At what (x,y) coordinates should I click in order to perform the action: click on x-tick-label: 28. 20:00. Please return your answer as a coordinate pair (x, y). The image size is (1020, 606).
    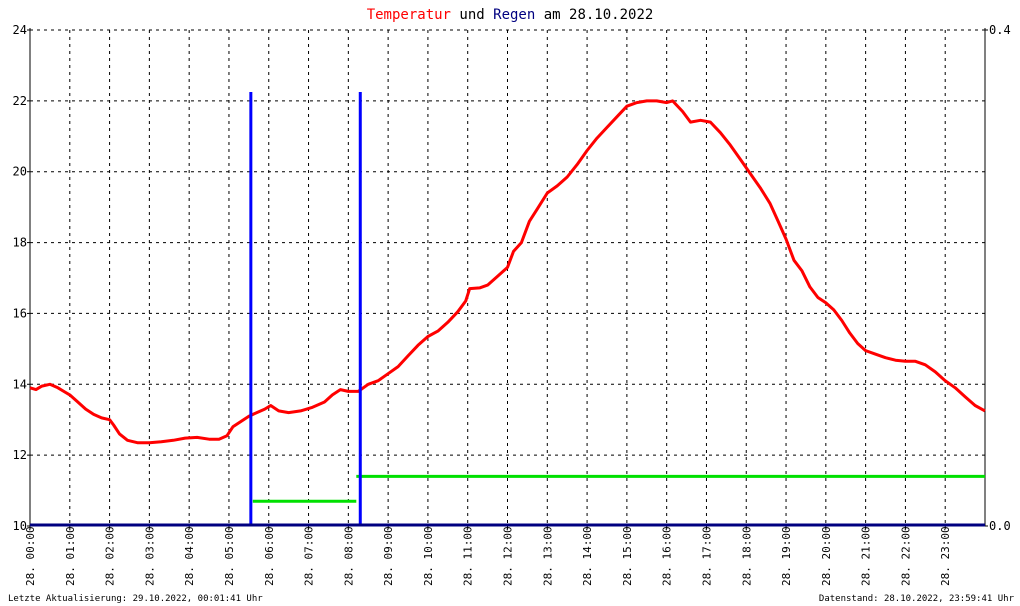
    Looking at the image, I should click on (826, 556).